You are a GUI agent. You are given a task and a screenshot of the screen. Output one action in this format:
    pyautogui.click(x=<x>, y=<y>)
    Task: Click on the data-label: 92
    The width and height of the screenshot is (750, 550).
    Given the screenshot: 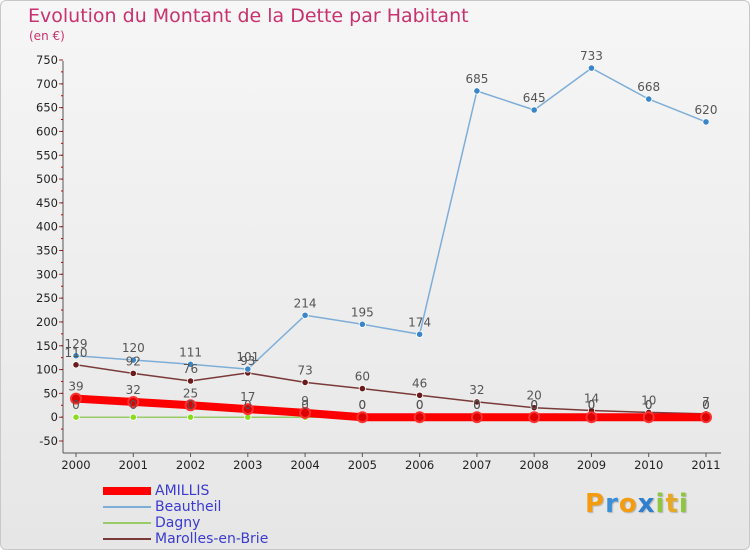 What is the action you would take?
    pyautogui.click(x=133, y=361)
    